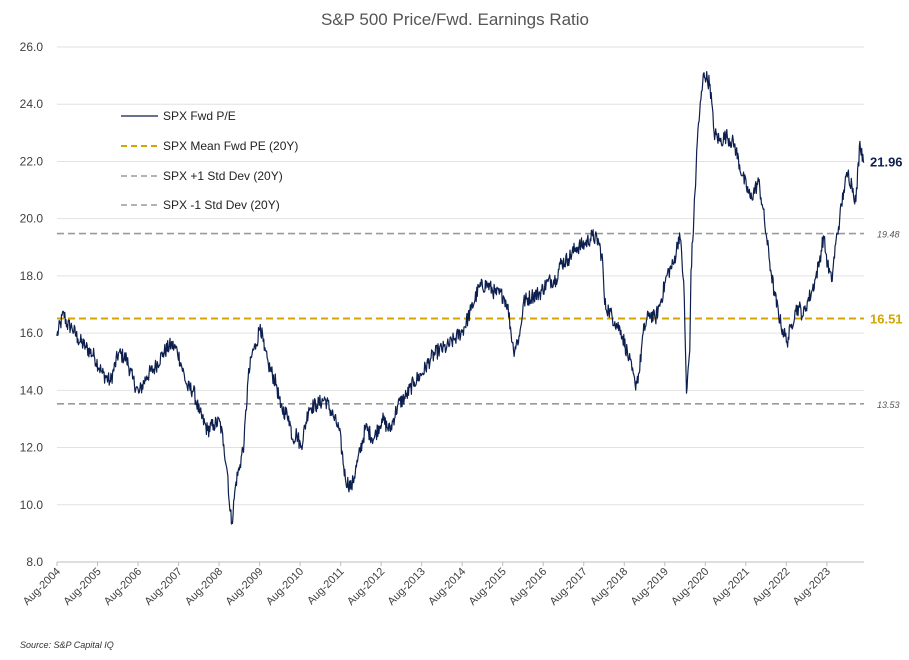  What do you see at coordinates (221, 205) in the screenshot?
I see `legend-label: SPX -1 Std Dev (20Y)` at bounding box center [221, 205].